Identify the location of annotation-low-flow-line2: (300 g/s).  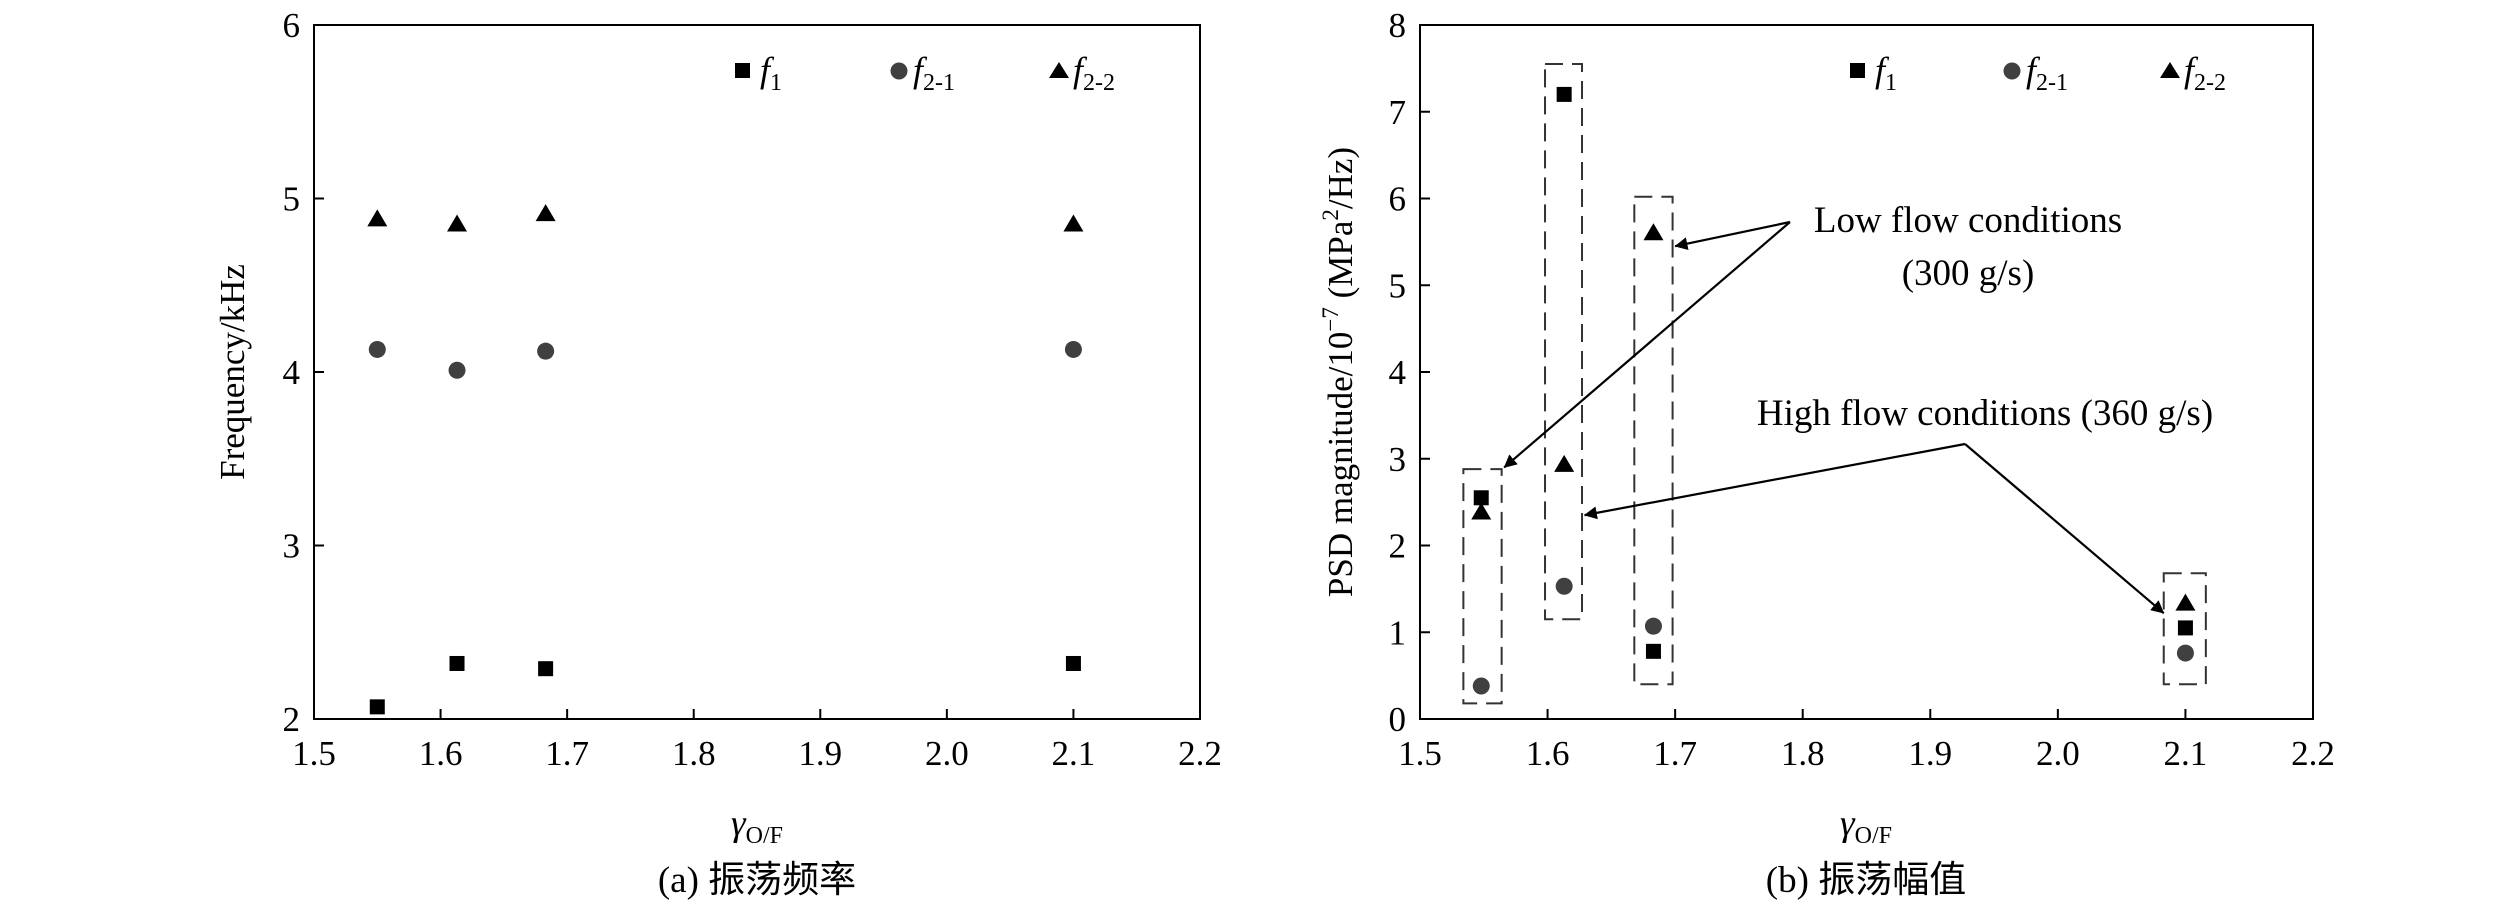
(1968, 273).